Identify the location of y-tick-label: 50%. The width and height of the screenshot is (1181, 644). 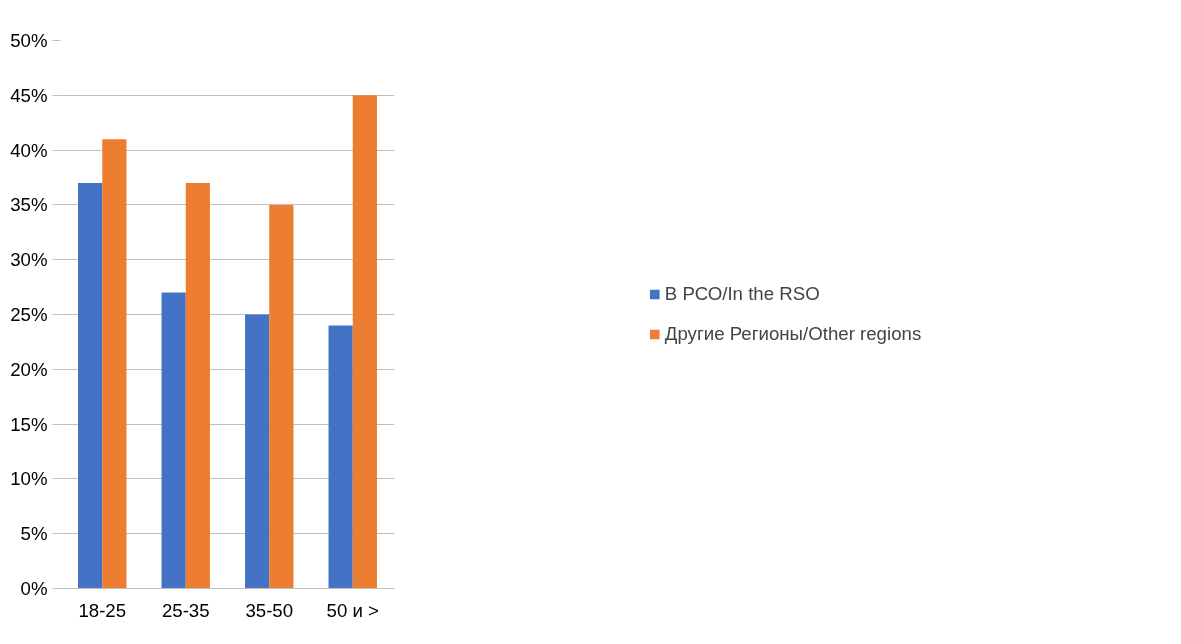
(29, 40).